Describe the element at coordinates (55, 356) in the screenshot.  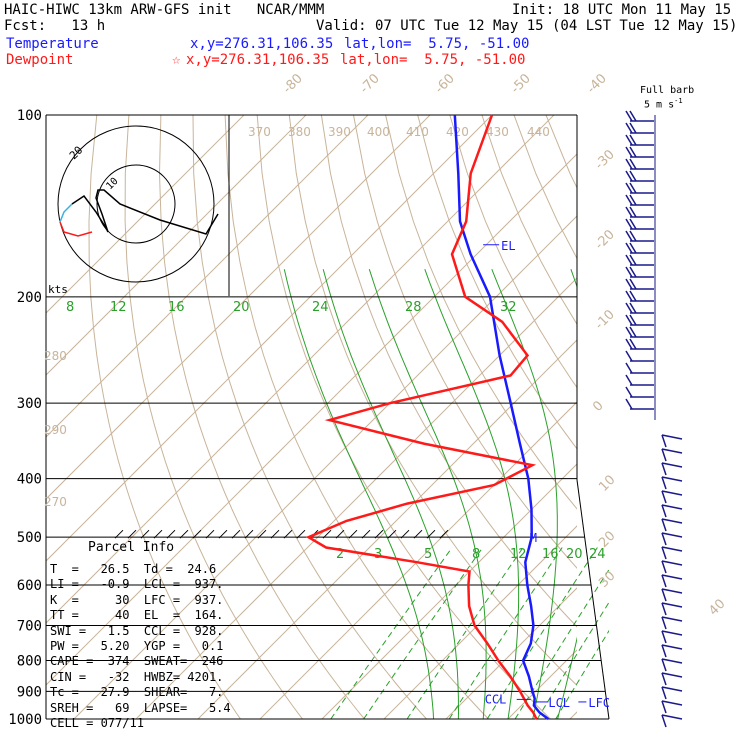
I see `theta-label: 280` at that location.